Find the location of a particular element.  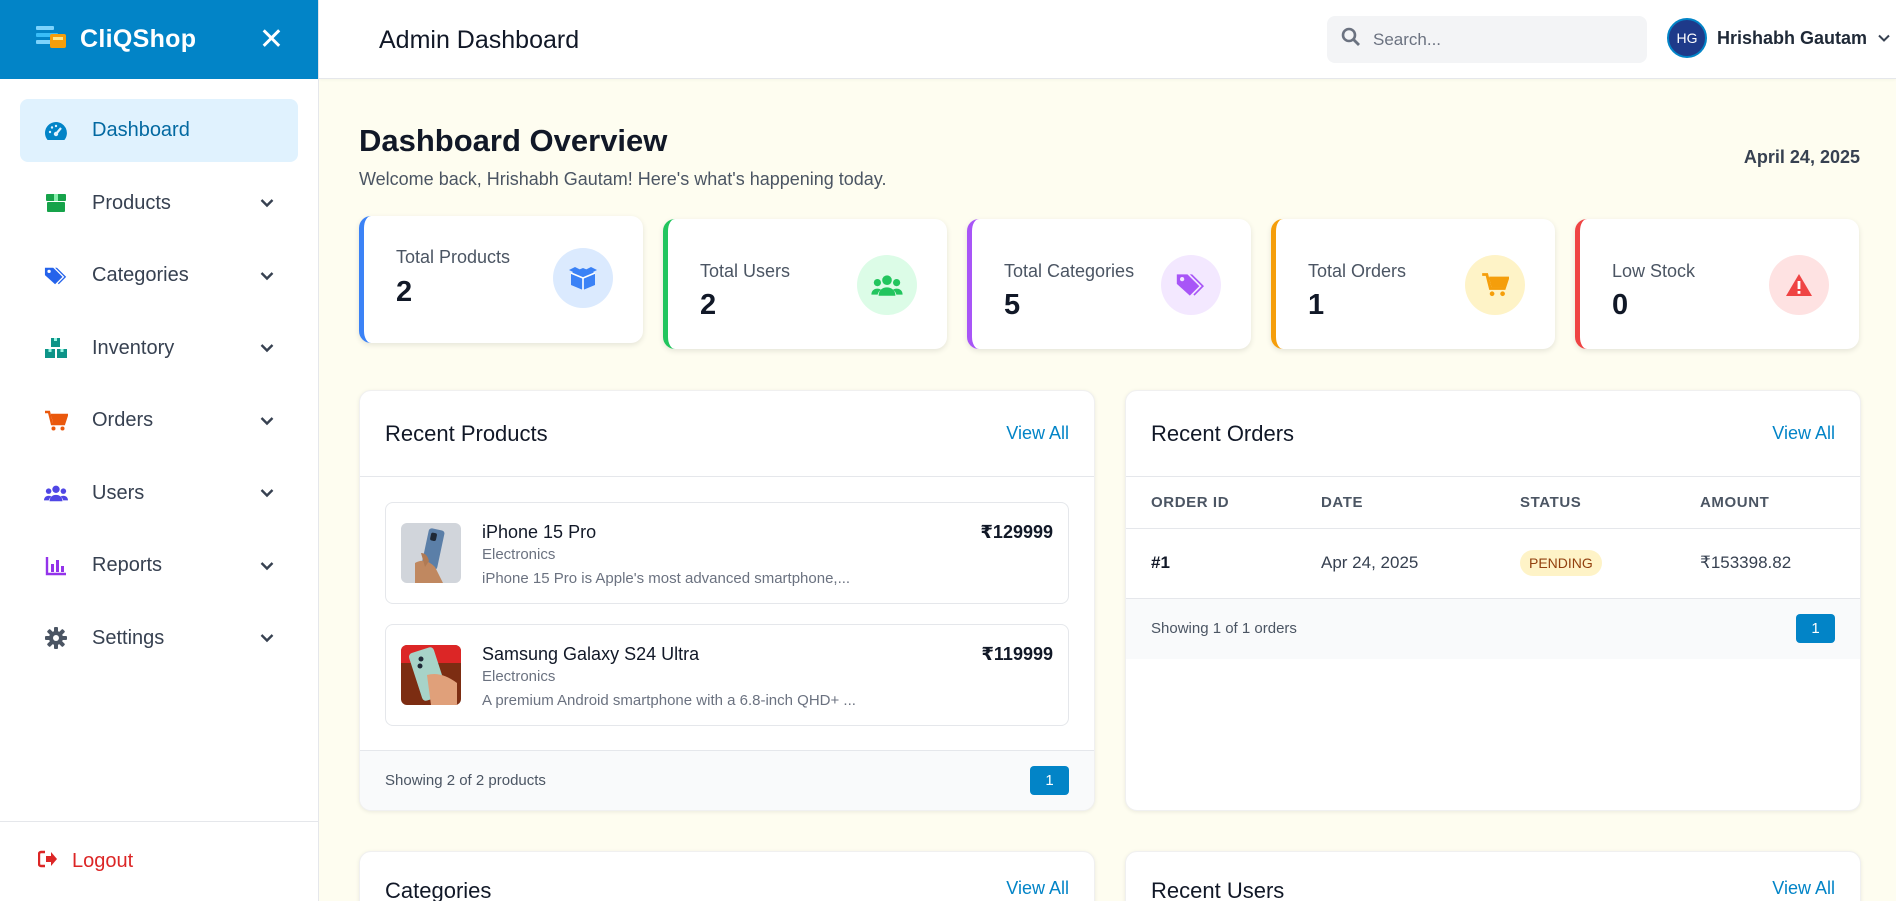

pagination-summary: Showing 2 of 2 products is located at coordinates (465, 780).